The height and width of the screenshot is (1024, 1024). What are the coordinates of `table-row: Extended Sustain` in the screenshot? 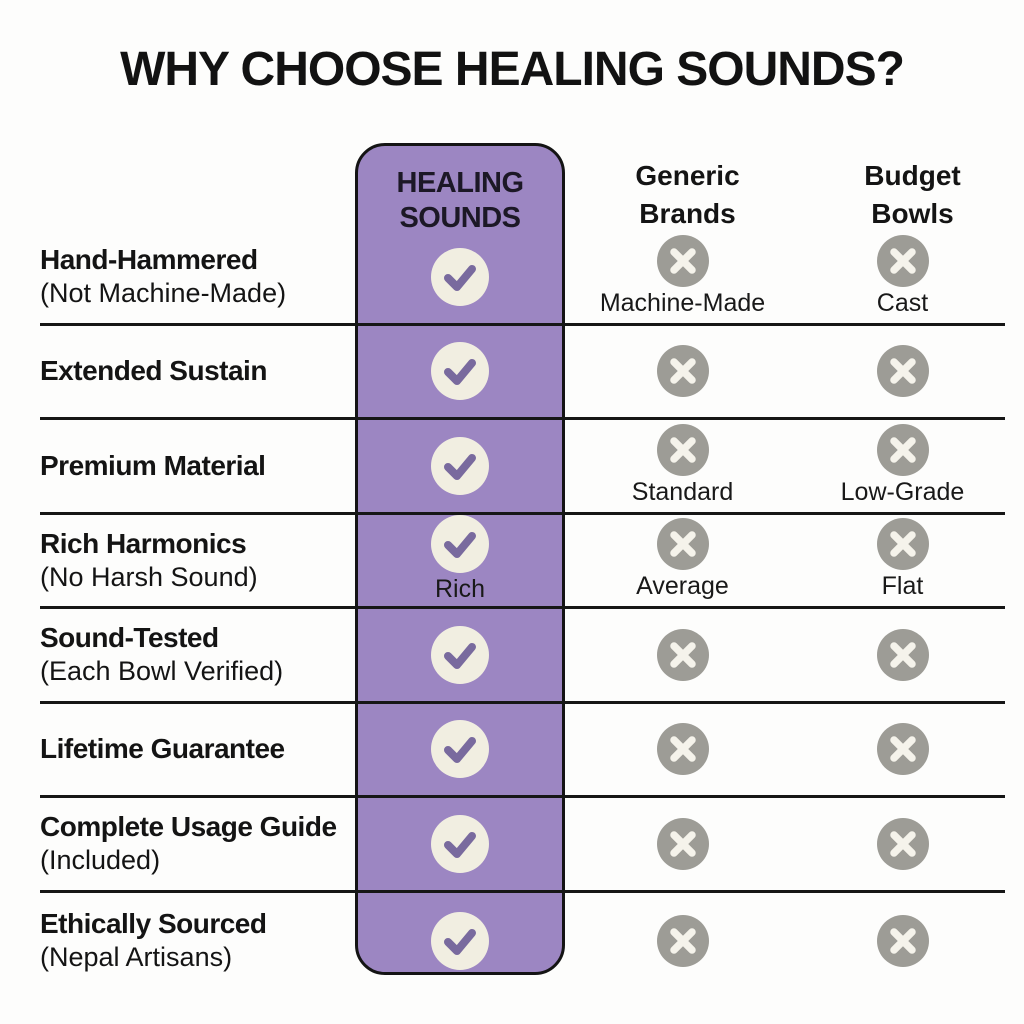 It's located at (522, 373).